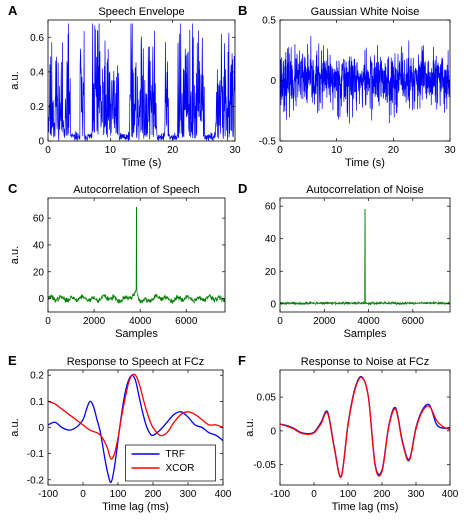  What do you see at coordinates (365, 362) in the screenshot?
I see `panel-f-title: Response to Noise at FCz` at bounding box center [365, 362].